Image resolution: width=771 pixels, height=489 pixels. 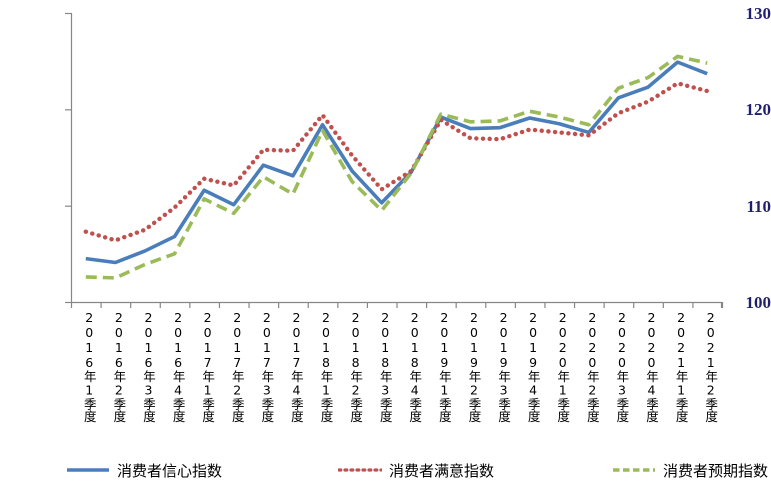 What do you see at coordinates (88, 470) in the screenshot?
I see `legend-swatch-solid-icon` at bounding box center [88, 470].